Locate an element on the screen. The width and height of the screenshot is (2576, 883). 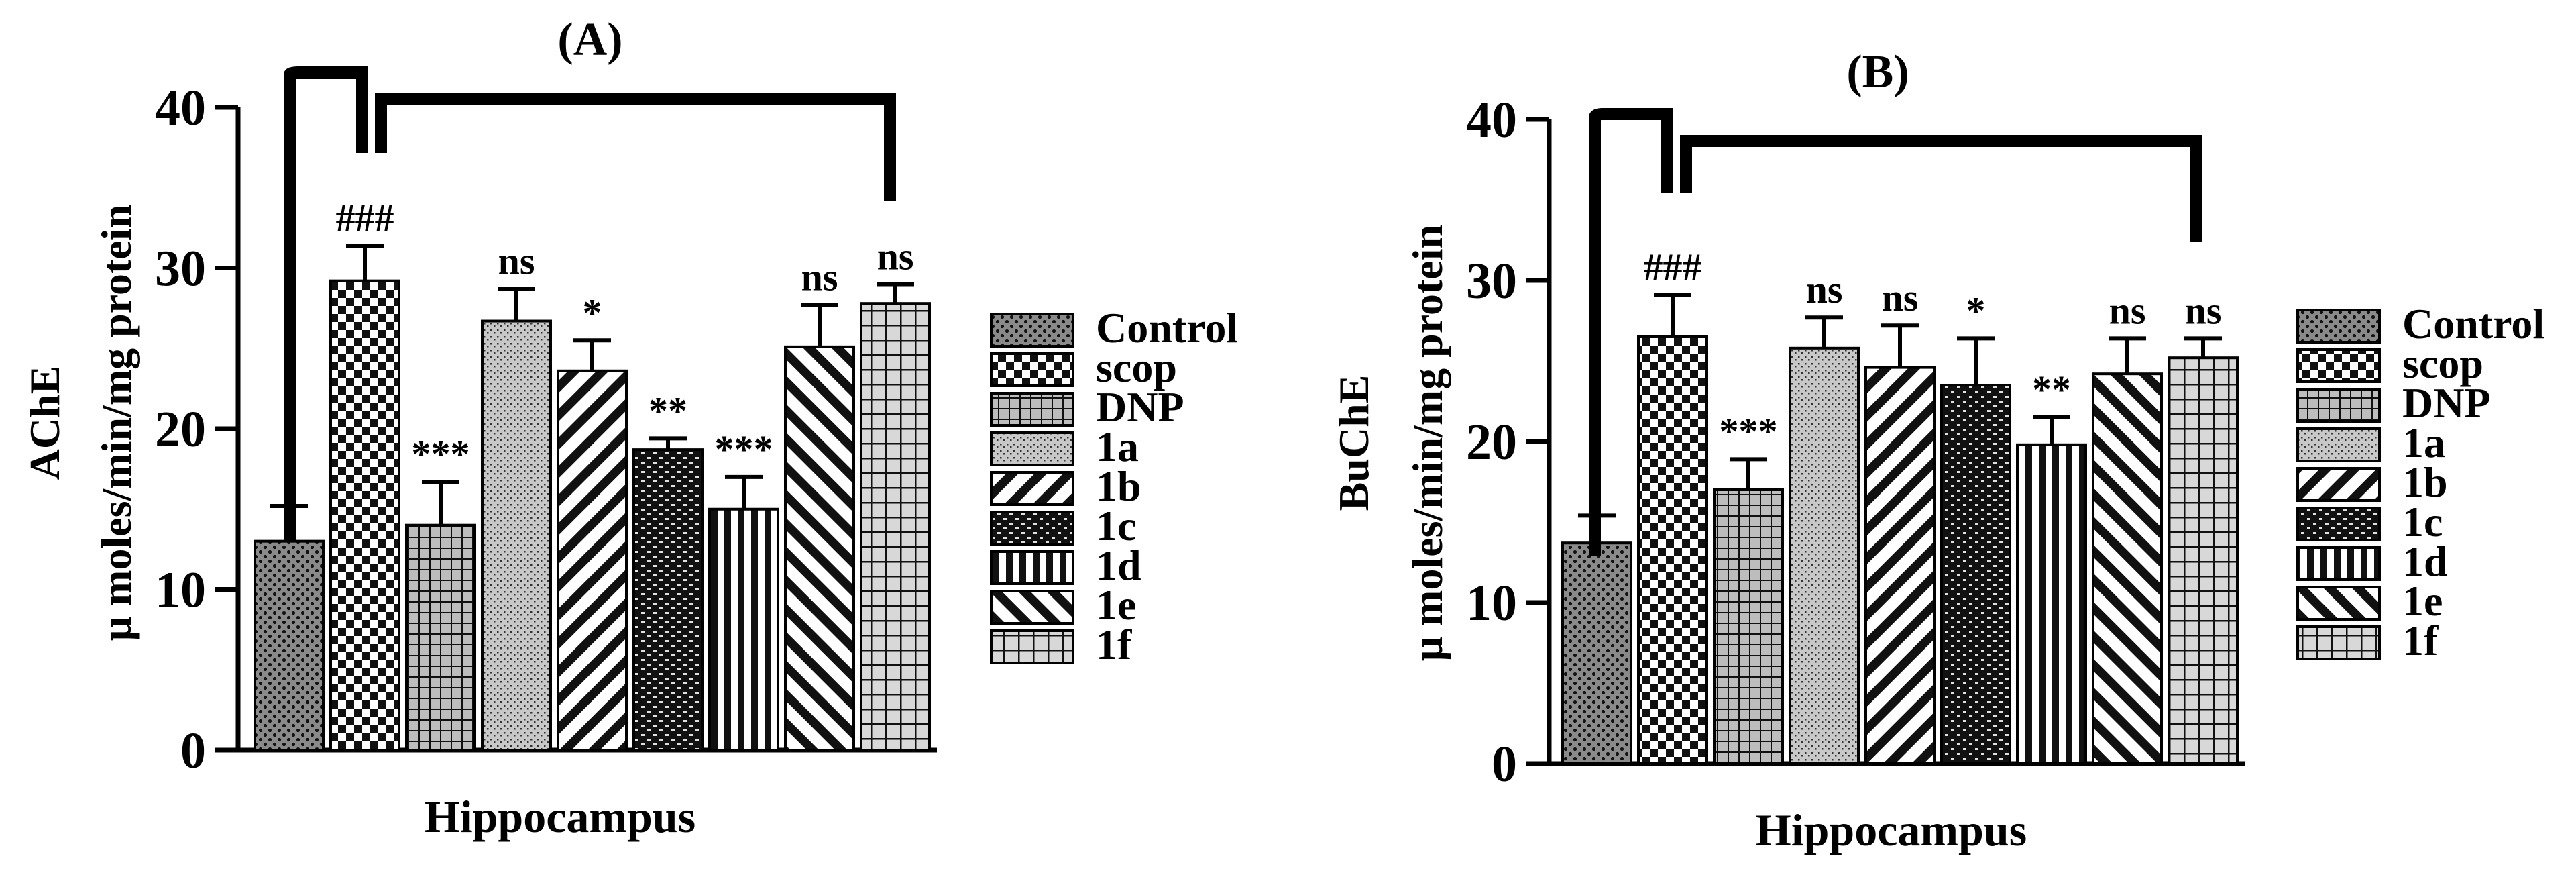
panel-b-ylabel-line1: BuChE is located at coordinates (1354, 443).